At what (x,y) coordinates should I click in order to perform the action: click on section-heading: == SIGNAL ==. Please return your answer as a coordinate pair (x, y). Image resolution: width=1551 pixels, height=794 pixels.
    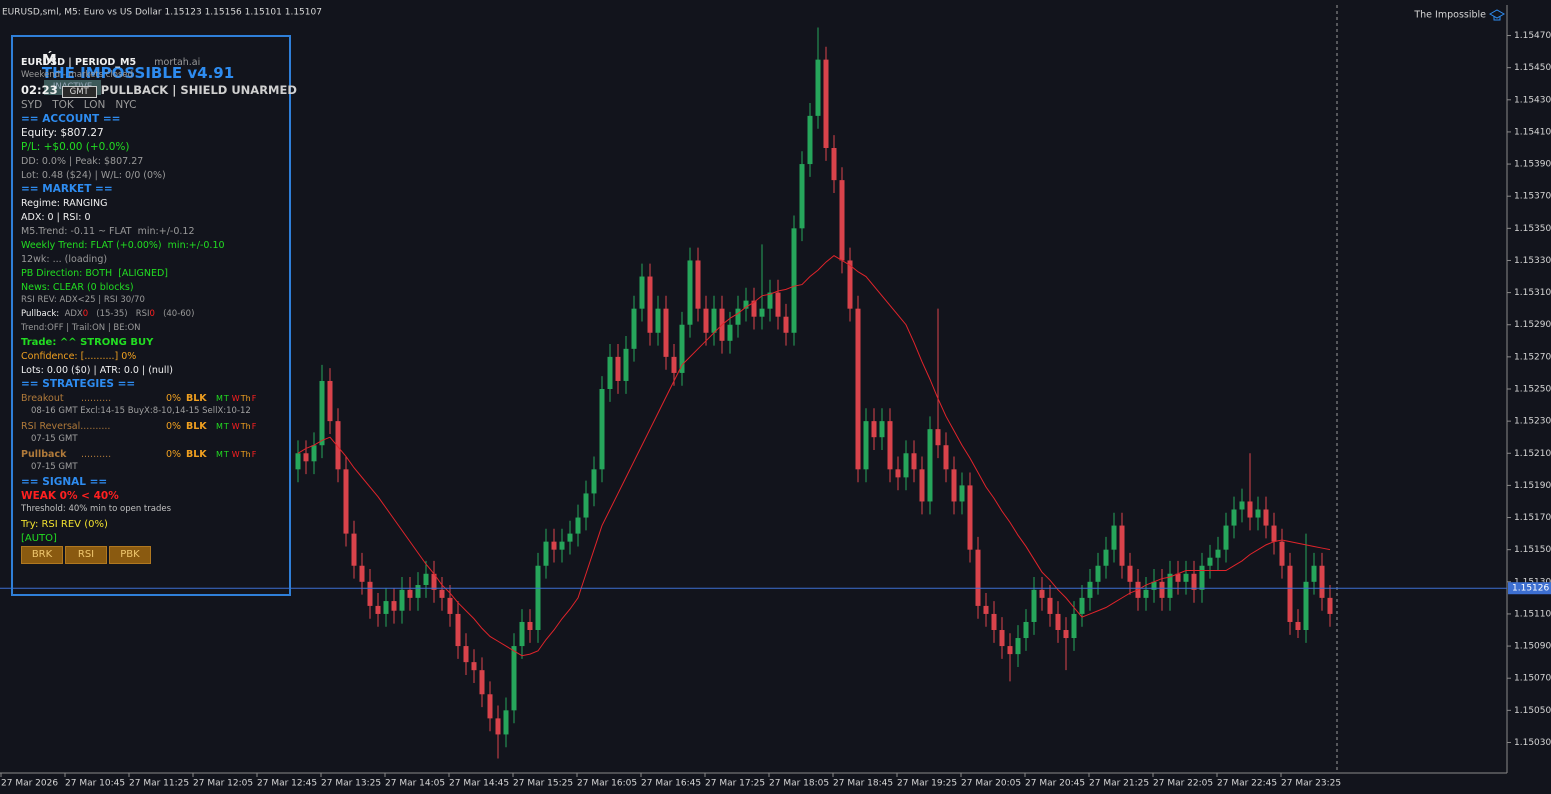
    Looking at the image, I should click on (64, 482).